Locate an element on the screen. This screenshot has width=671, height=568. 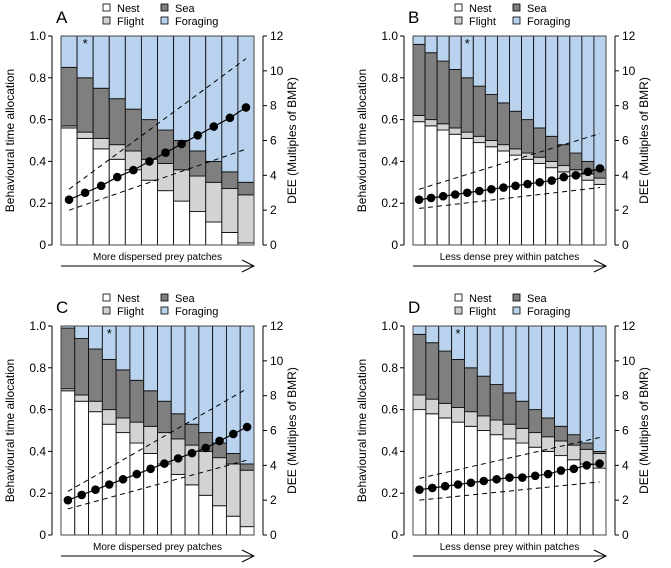
right-tick-label: 8 is located at coordinates (273, 106).